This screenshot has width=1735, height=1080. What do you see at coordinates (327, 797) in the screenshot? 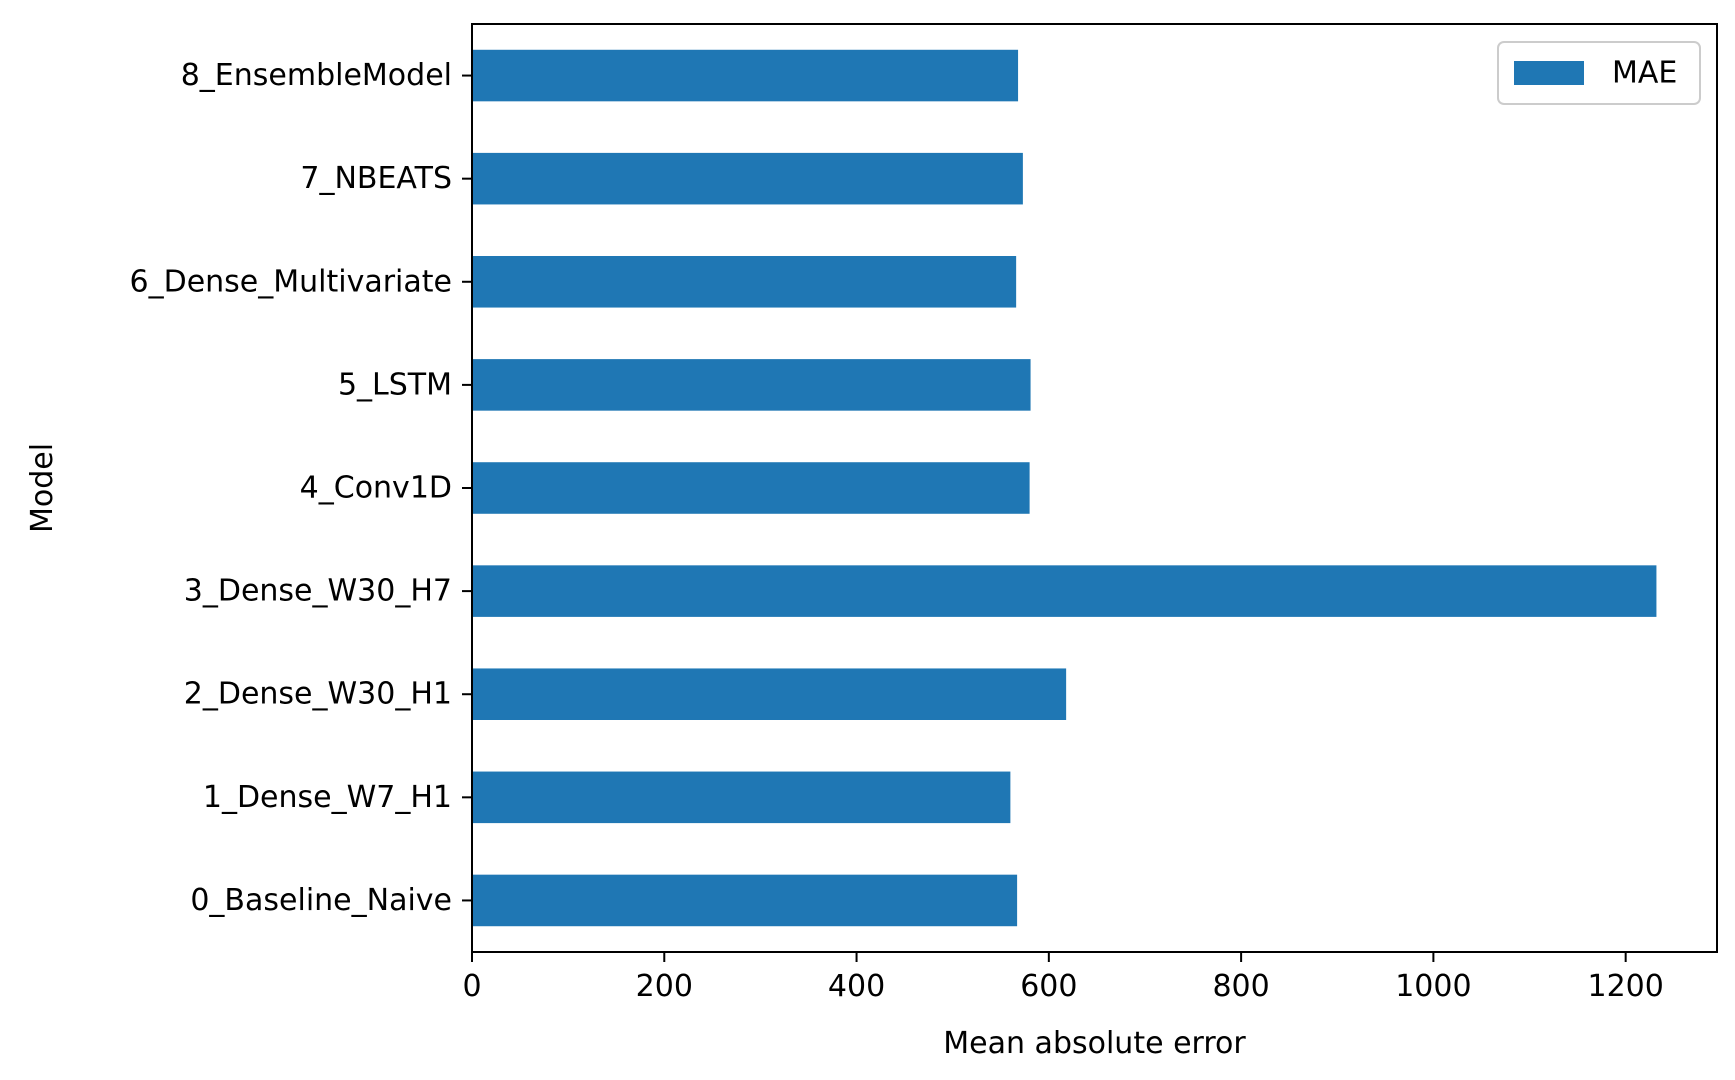
I see `y-tick-label: 1_Dense_W7_H1` at bounding box center [327, 797].